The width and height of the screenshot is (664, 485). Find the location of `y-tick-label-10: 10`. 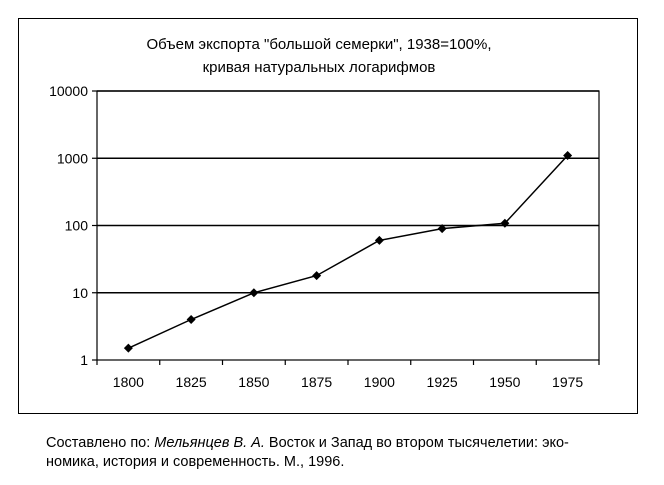

y-tick-label-10: 10 is located at coordinates (80, 293).